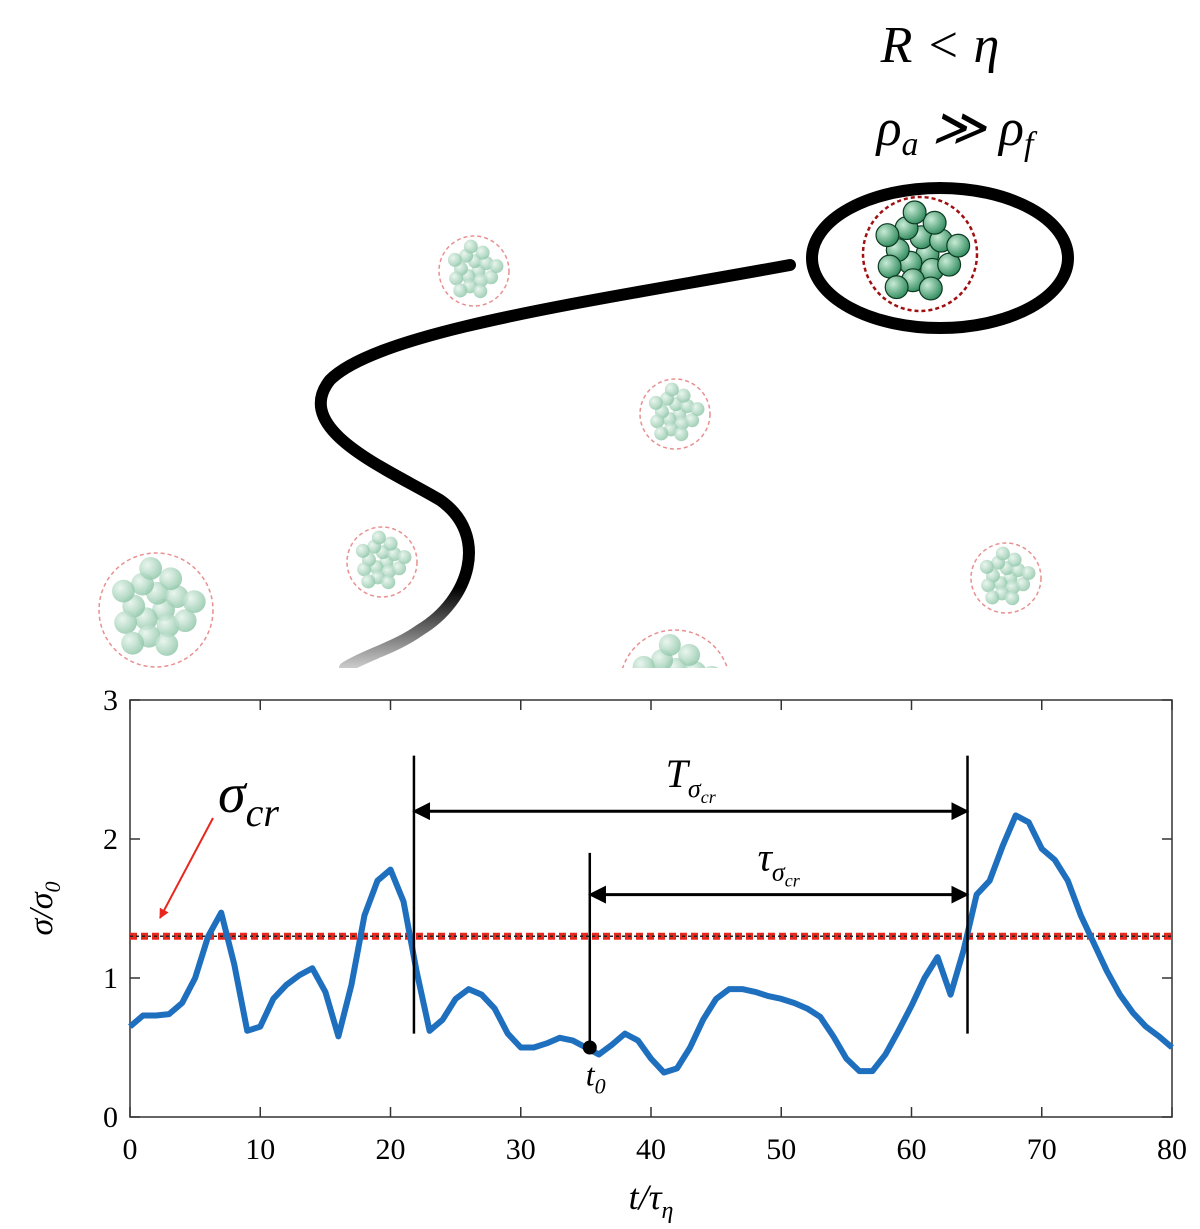 The width and height of the screenshot is (1200, 1229). I want to click on y-axis-label-part: 0, so click(52, 887).